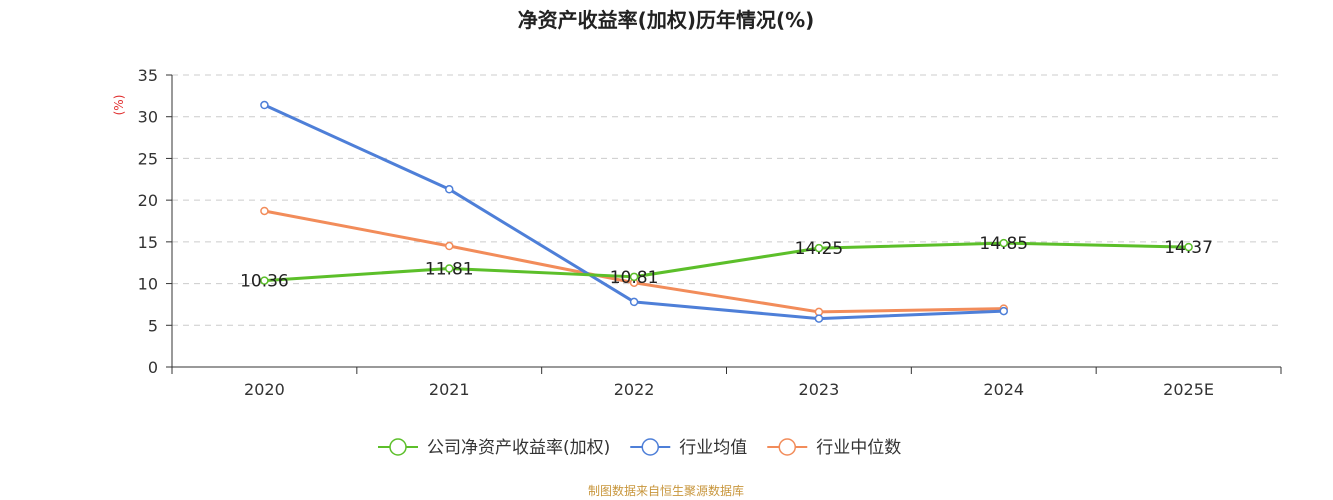 This screenshot has height=500, width=1333. What do you see at coordinates (518, 448) in the screenshot?
I see `legend-label-0: 公司净资产收益率(加权)` at bounding box center [518, 448].